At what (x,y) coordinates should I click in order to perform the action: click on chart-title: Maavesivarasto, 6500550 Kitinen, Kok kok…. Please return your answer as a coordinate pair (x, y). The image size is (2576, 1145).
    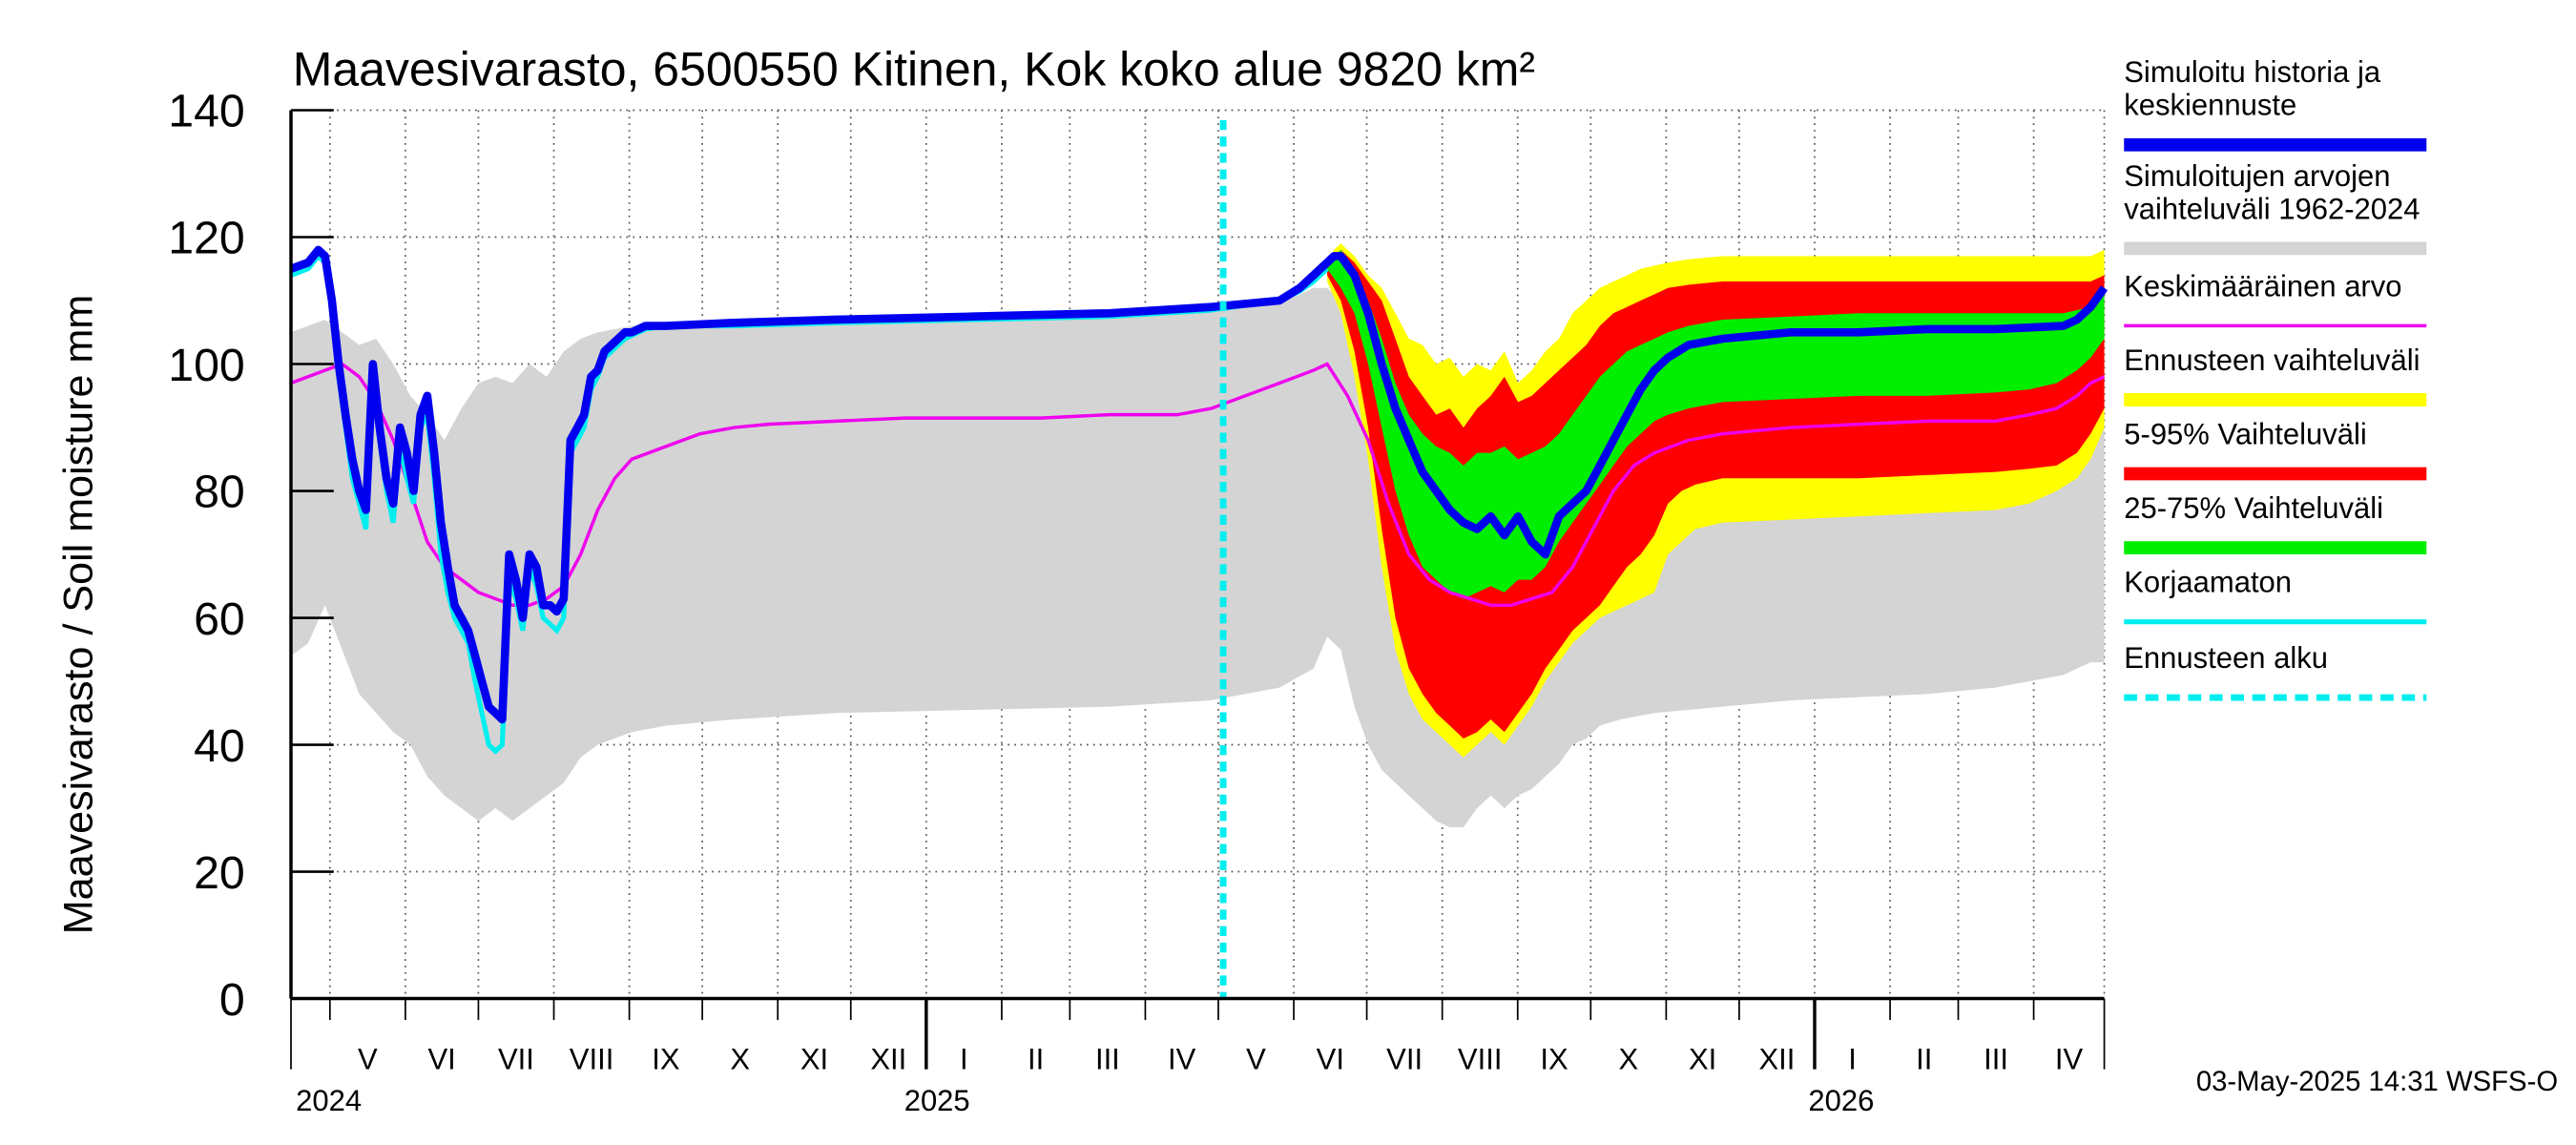
    Looking at the image, I should click on (914, 69).